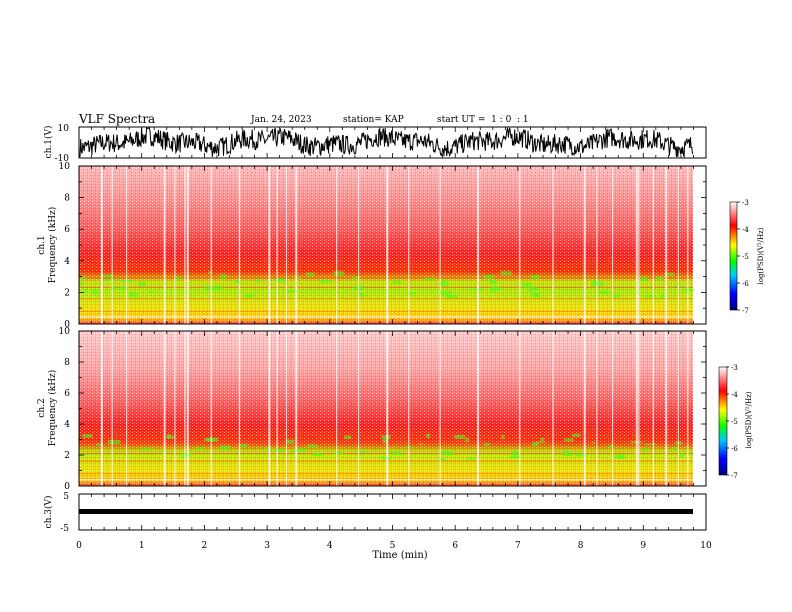  What do you see at coordinates (67, 293) in the screenshot?
I see `freq-tick-label: 2` at bounding box center [67, 293].